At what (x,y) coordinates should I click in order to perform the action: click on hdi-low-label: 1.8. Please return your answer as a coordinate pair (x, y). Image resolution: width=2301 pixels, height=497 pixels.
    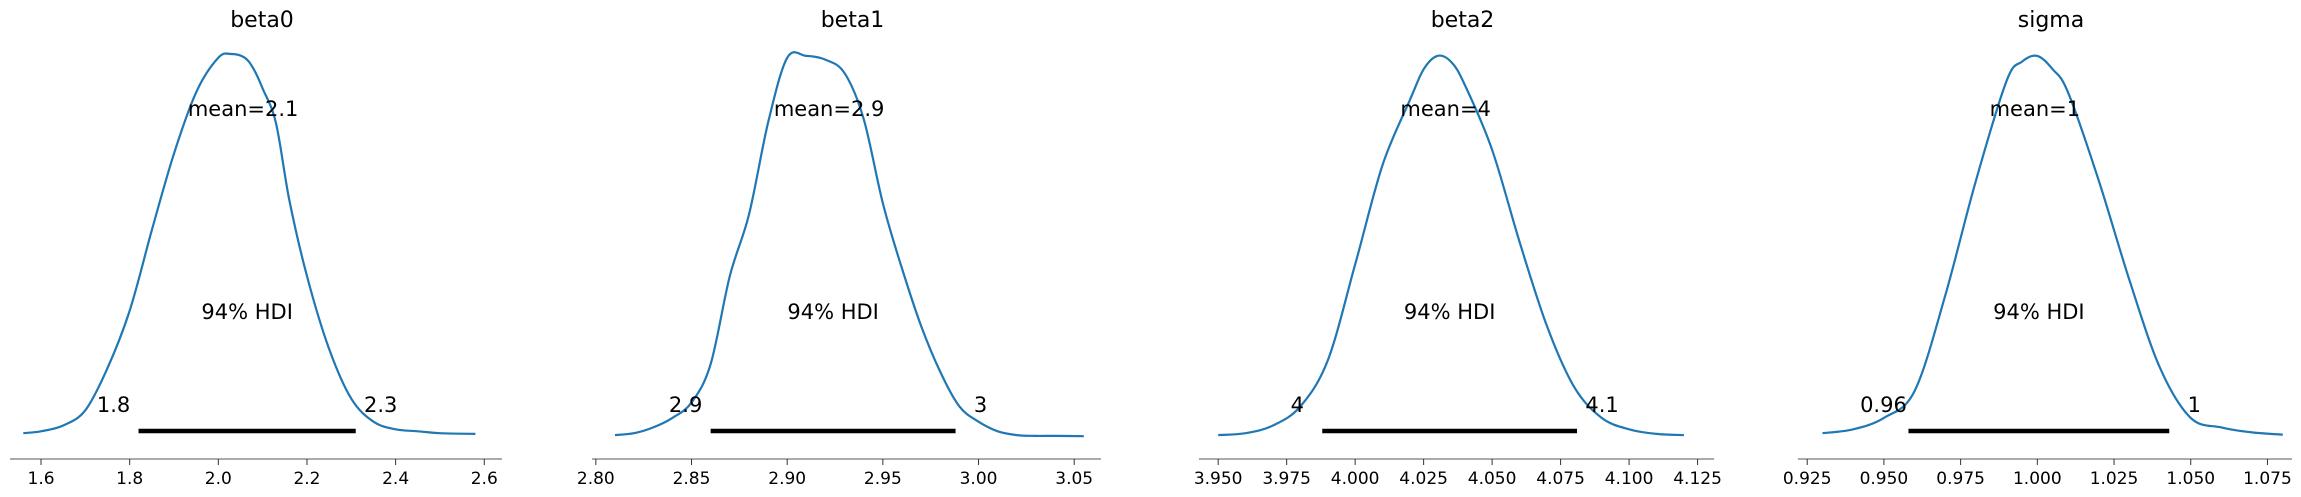
    Looking at the image, I should click on (113, 405).